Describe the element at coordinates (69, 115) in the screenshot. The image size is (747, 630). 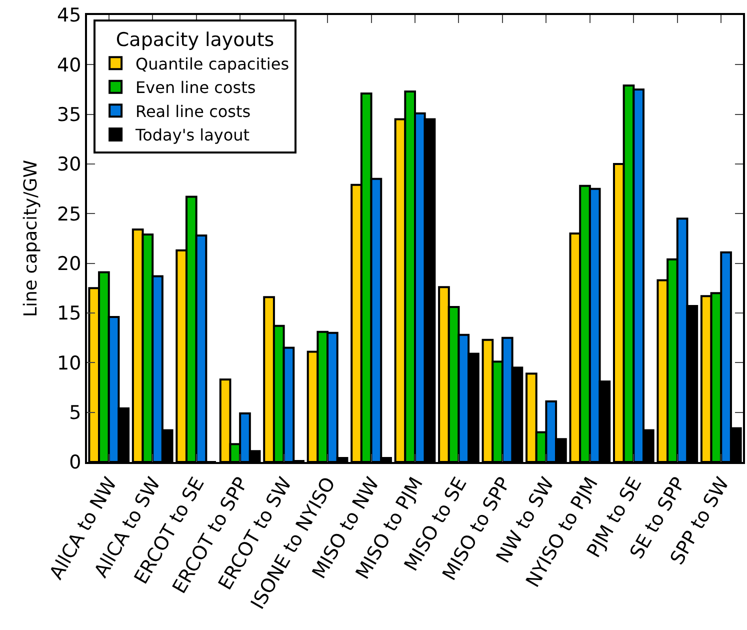
I see `y-tick-label: 35` at that location.